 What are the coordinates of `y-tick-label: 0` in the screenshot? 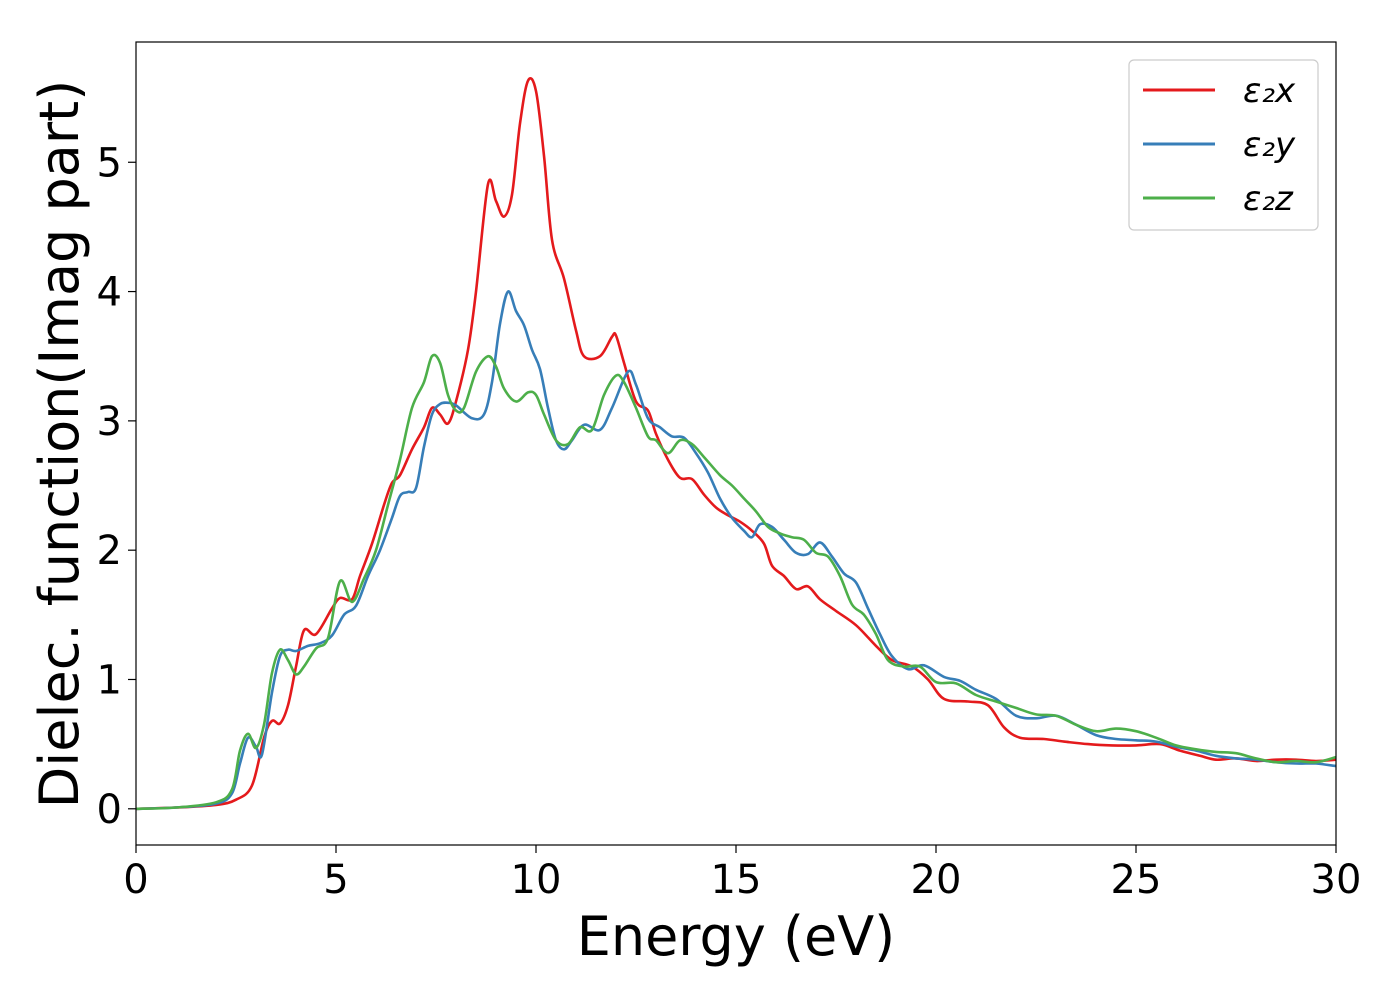 It's located at (109, 810).